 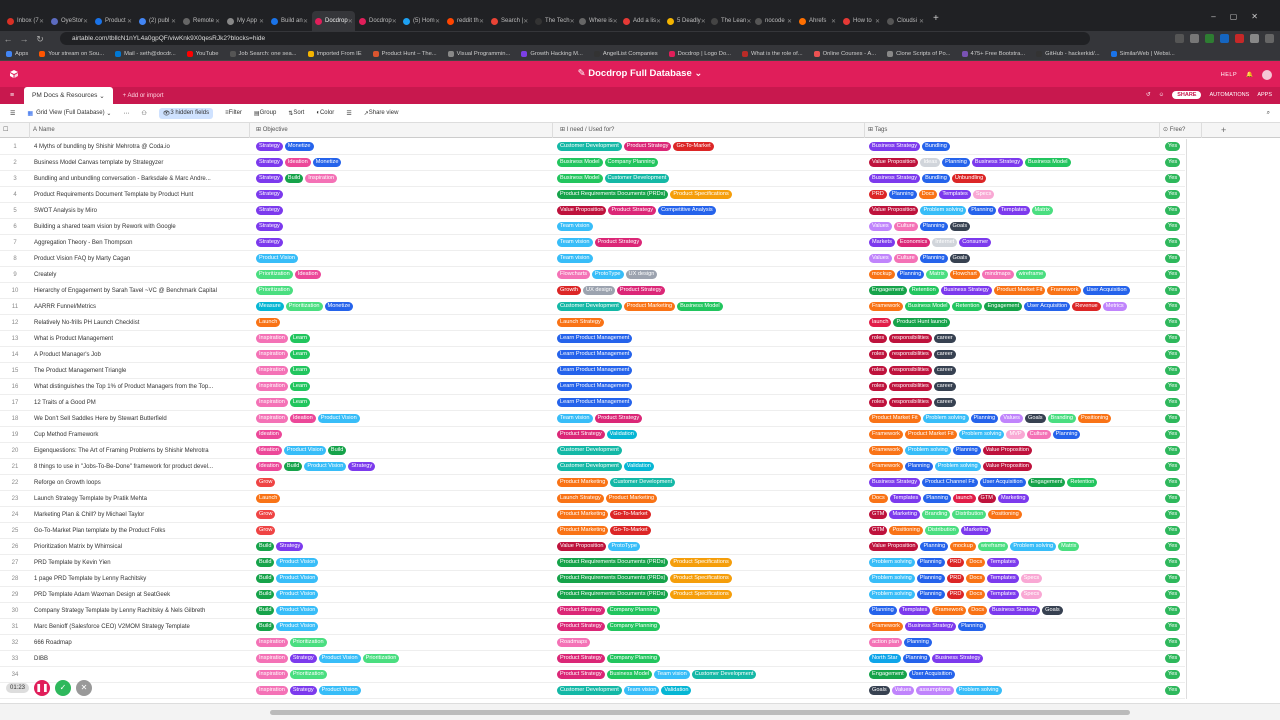 I want to click on history-icon: ↺, so click(x=1148, y=95).